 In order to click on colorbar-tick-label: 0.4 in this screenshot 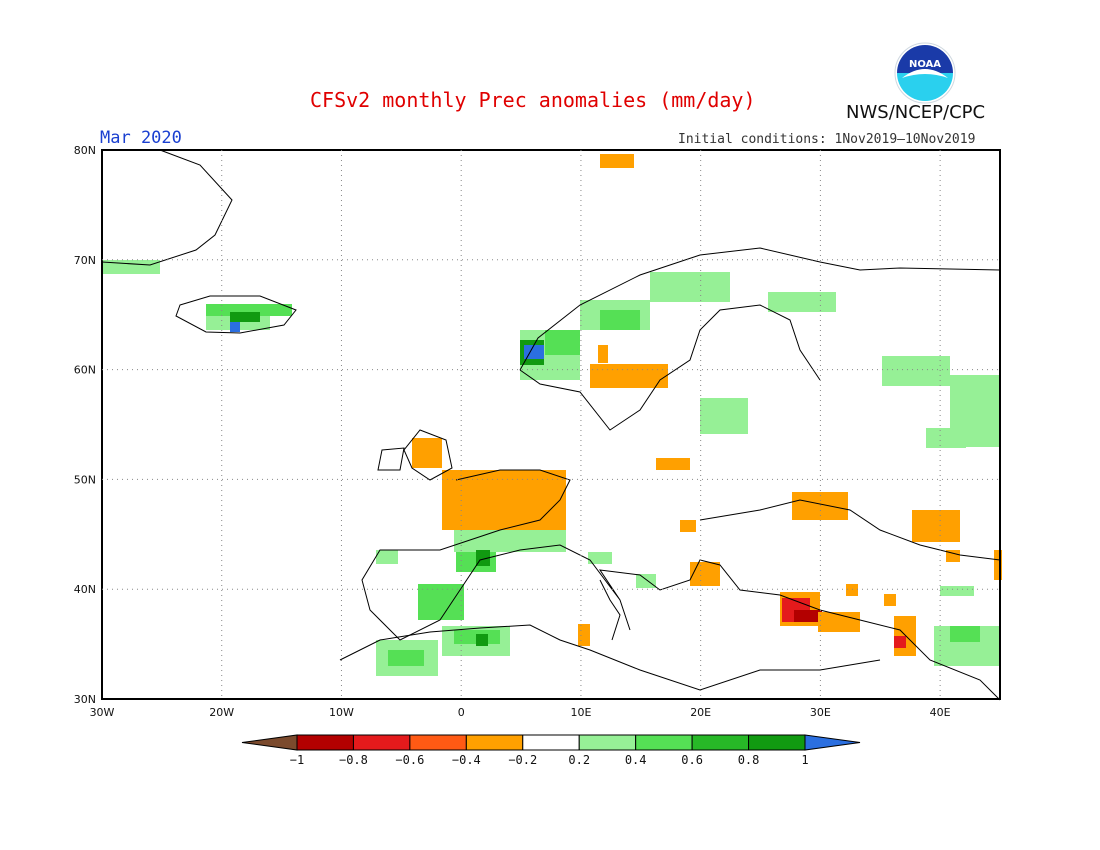, I will do `click(636, 760)`.